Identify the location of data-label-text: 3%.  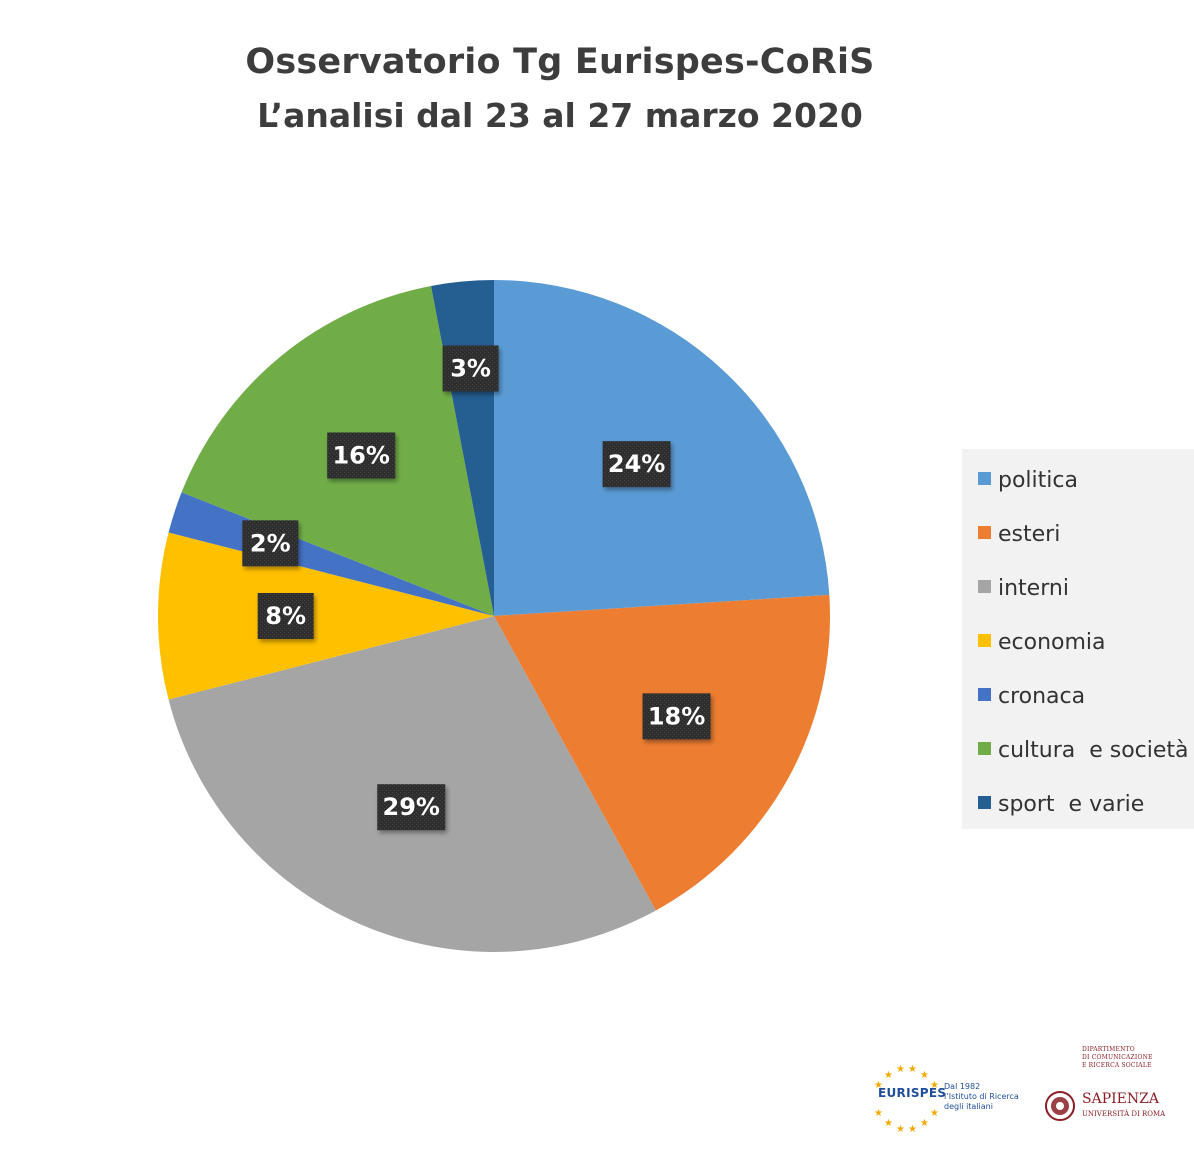
(470, 368).